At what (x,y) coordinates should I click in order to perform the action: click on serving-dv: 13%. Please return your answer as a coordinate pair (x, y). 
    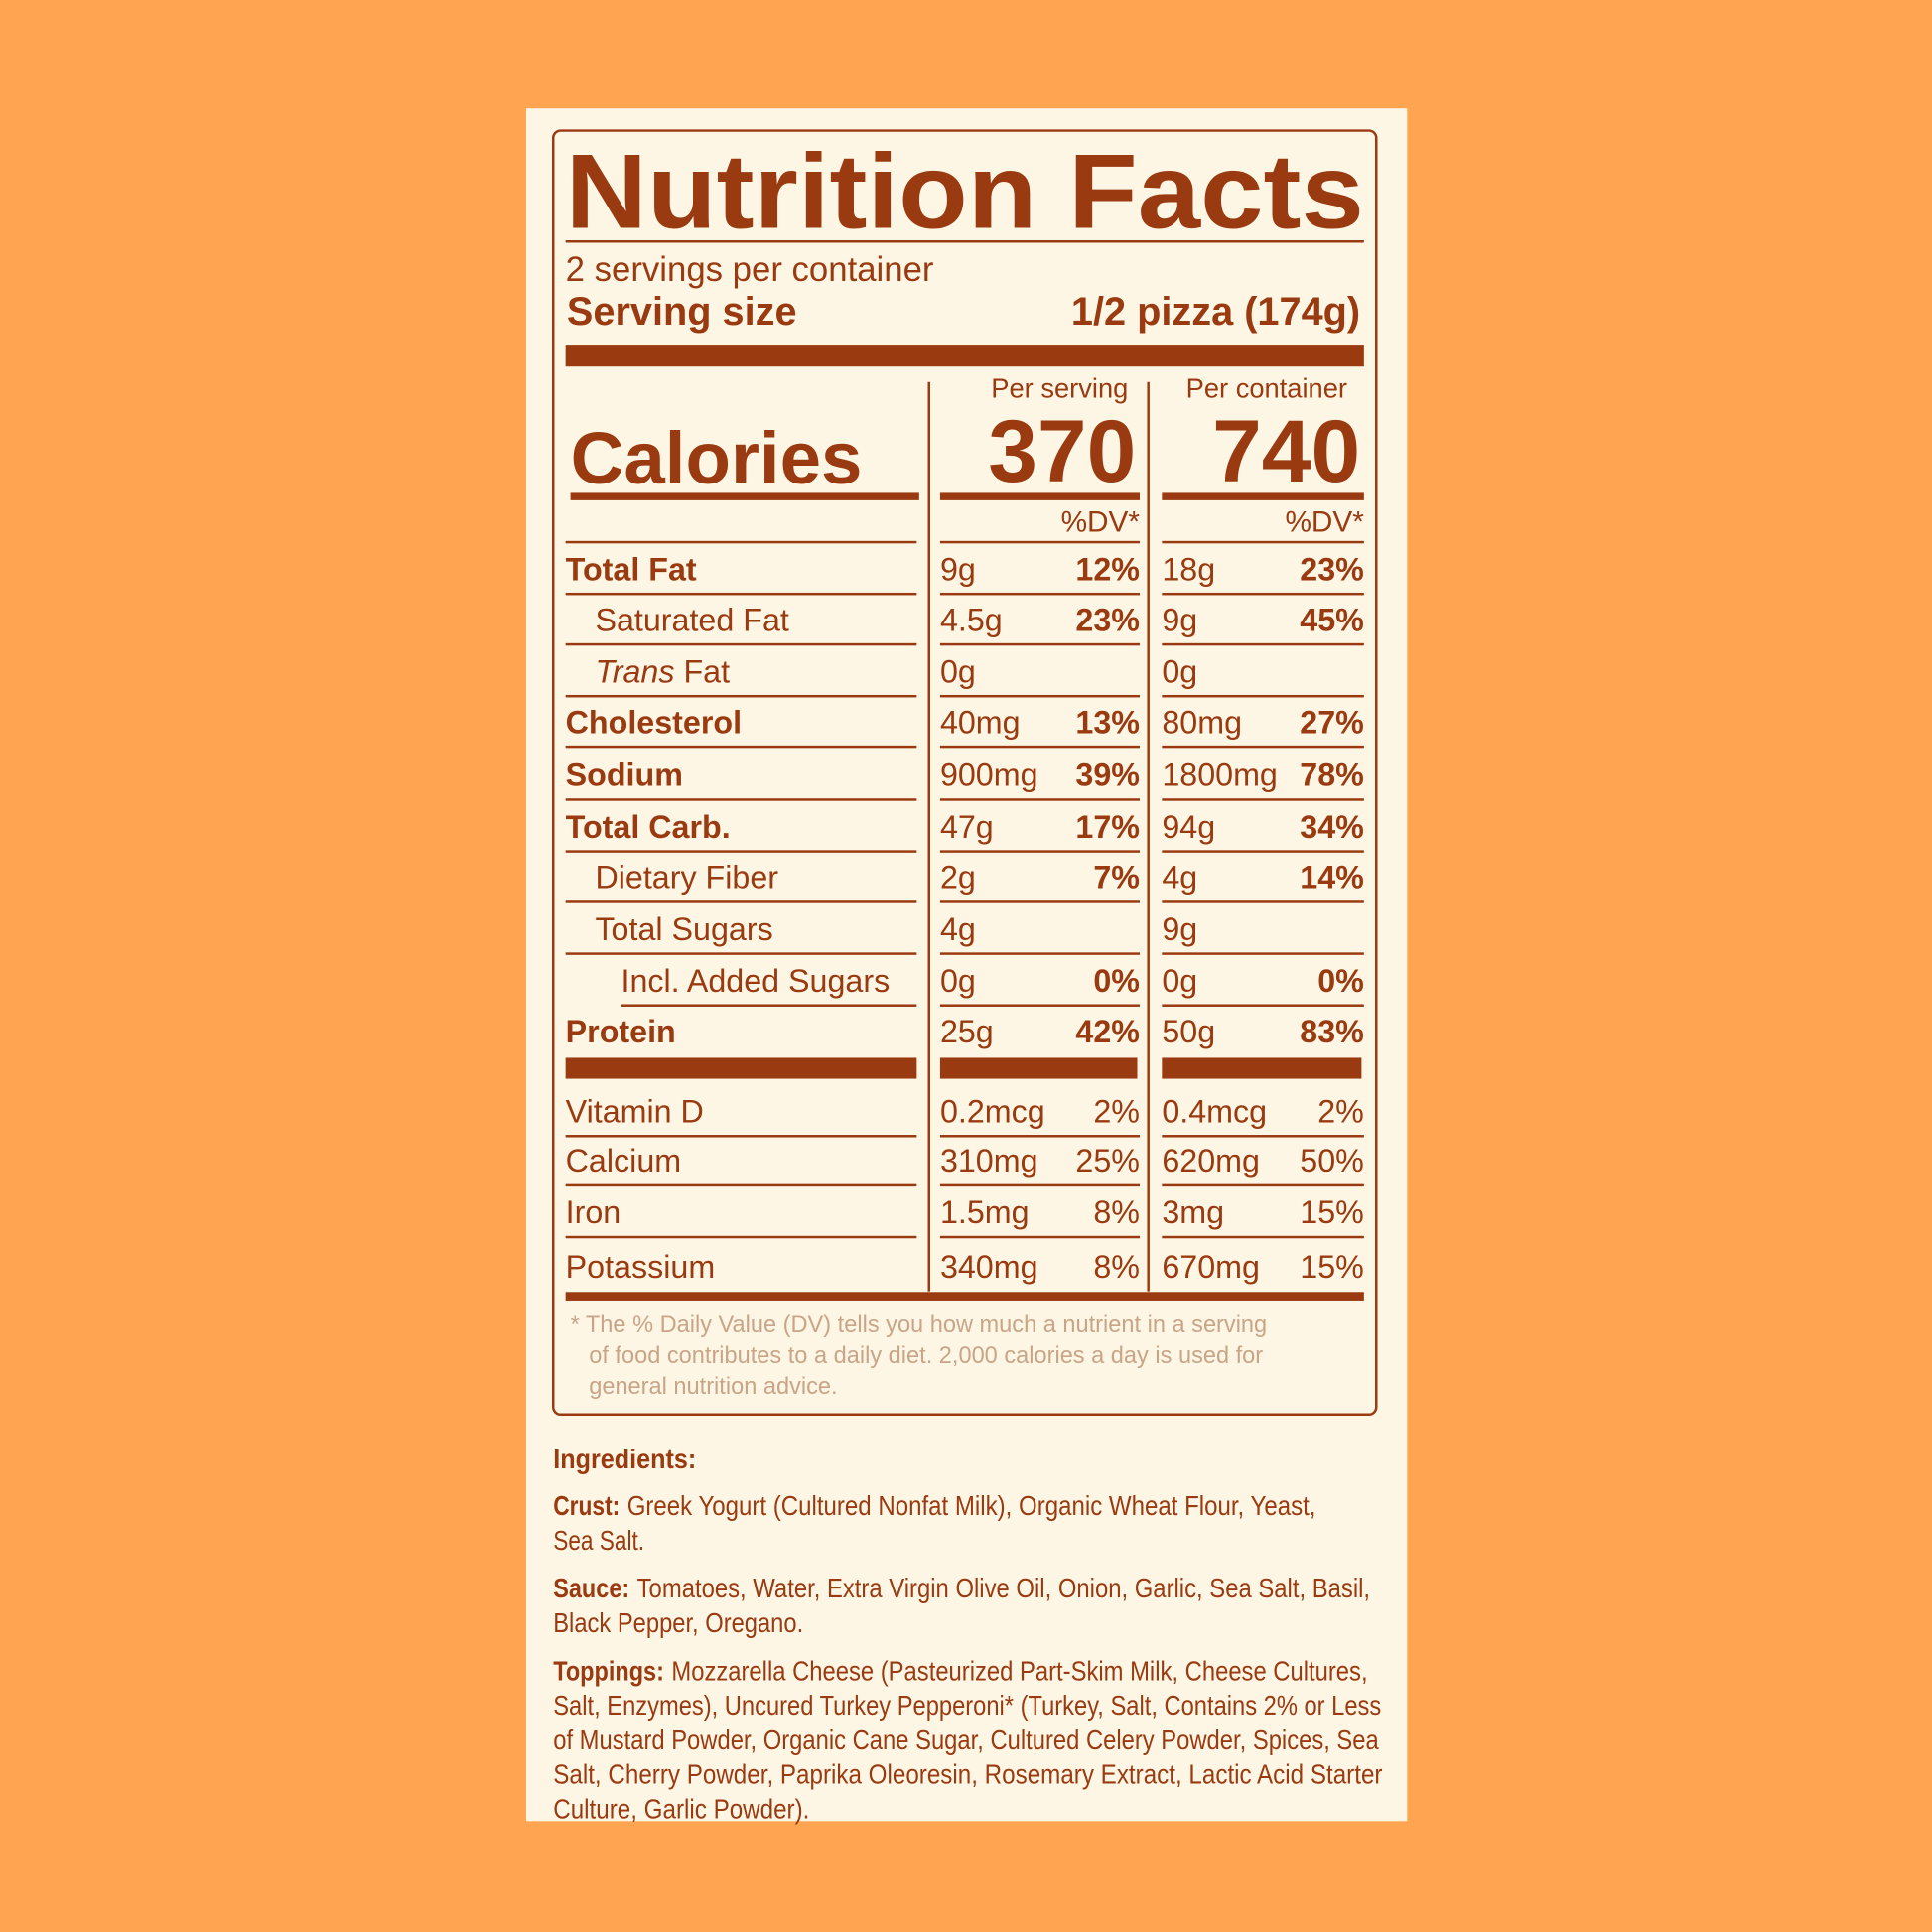
    Looking at the image, I should click on (1107, 722).